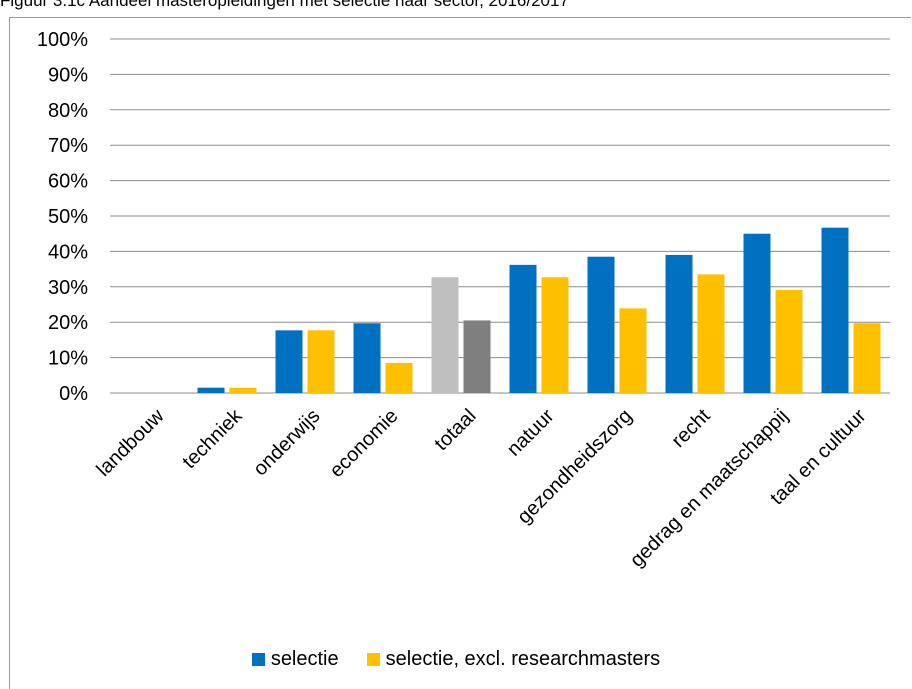 The width and height of the screenshot is (912, 689). Describe the element at coordinates (68, 111) in the screenshot. I see `y-tick-label: 80%` at that location.